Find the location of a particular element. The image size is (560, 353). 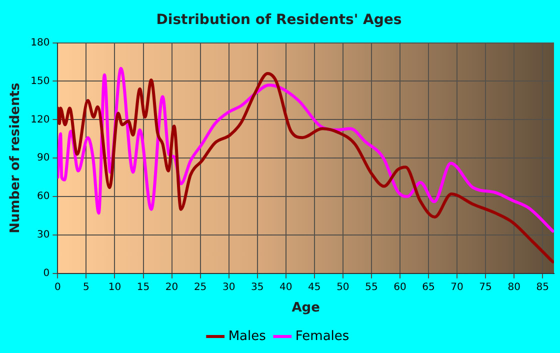

x-tick-label: 40 is located at coordinates (286, 287).